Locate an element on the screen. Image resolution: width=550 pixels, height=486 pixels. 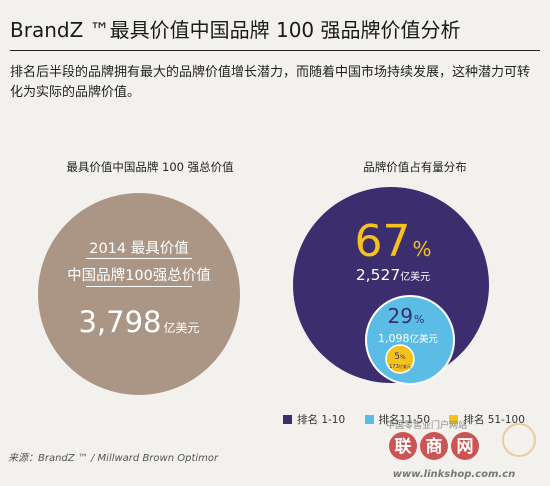
total-value-unit: 亿美元 is located at coordinates (181, 328).